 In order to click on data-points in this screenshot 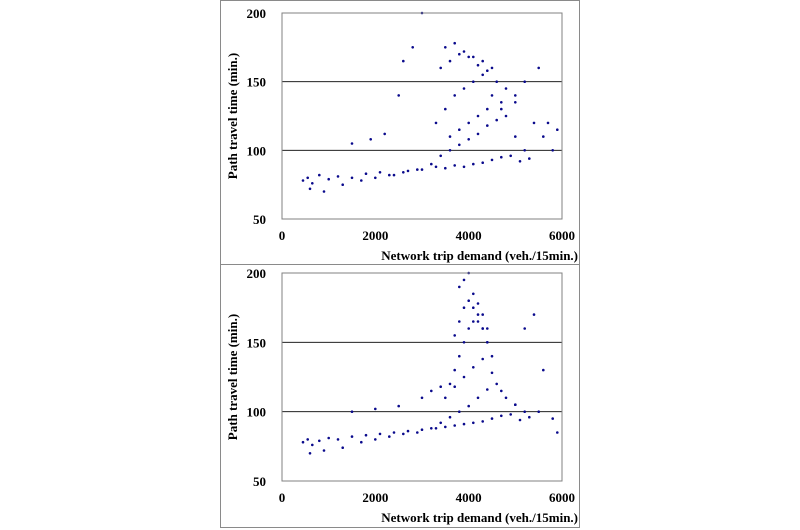, I will do `click(430, 363)`.